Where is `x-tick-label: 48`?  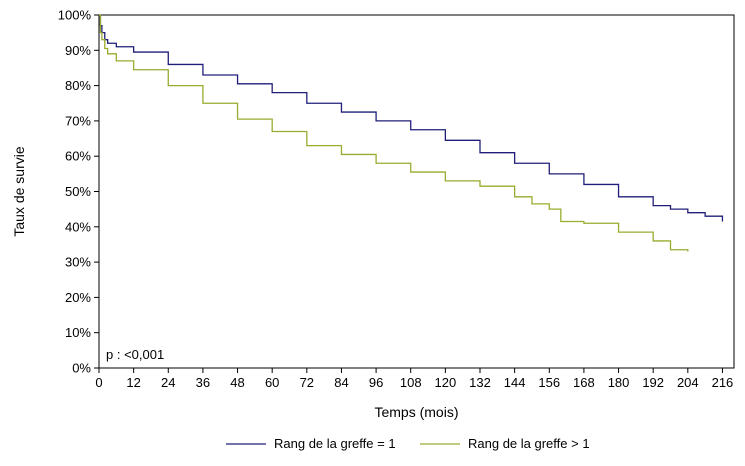
x-tick-label: 48 is located at coordinates (237, 382).